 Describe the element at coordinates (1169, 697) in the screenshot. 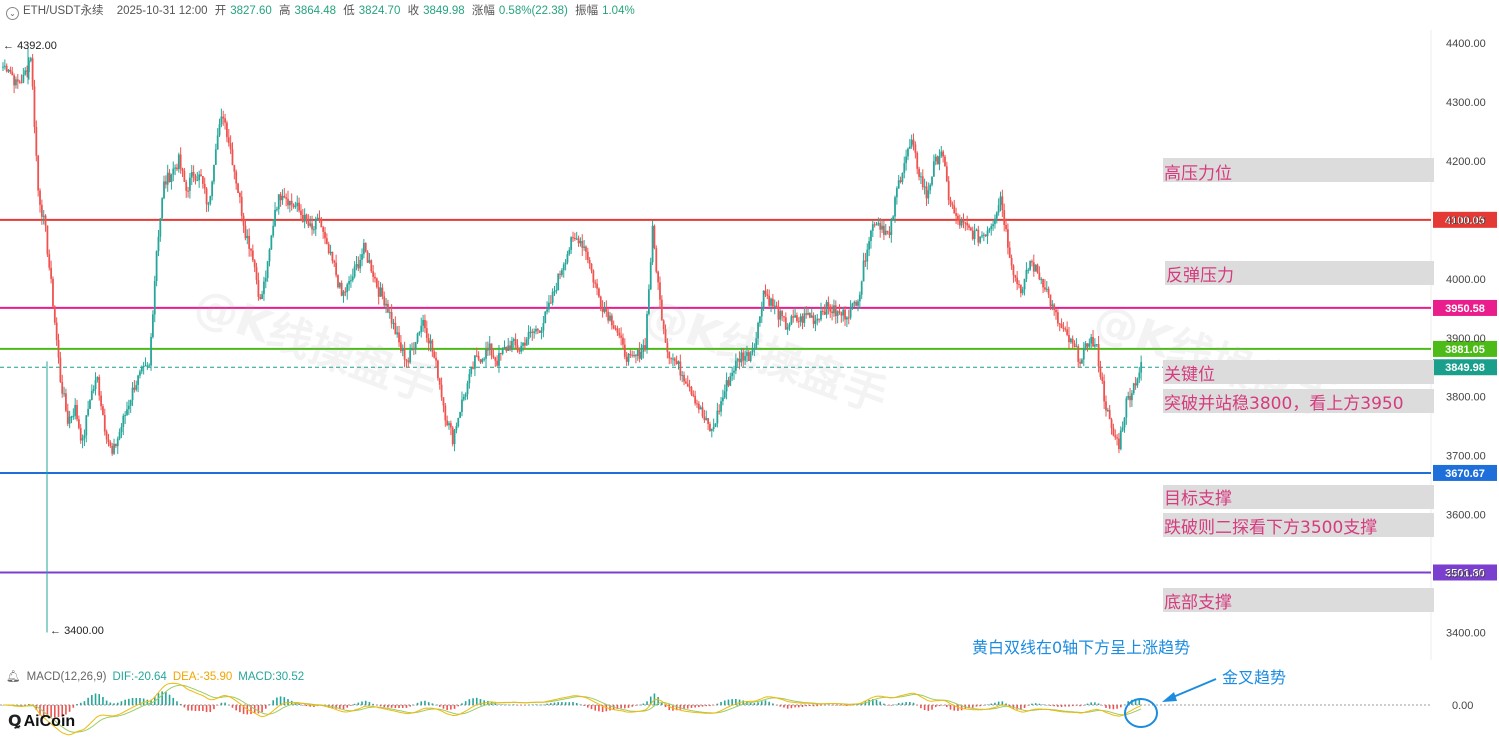

I see `callout-arrowhead` at that location.